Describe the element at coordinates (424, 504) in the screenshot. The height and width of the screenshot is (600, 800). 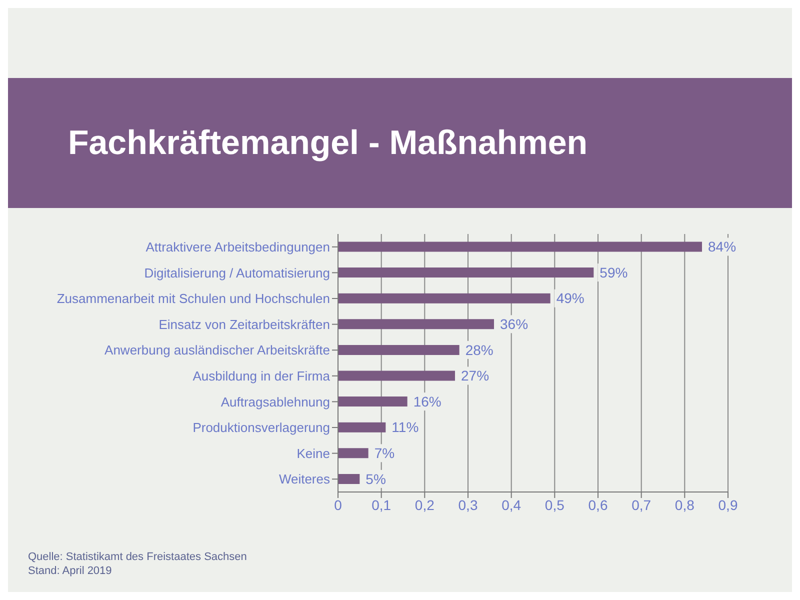
I see `x-tick-label: 0,2` at that location.